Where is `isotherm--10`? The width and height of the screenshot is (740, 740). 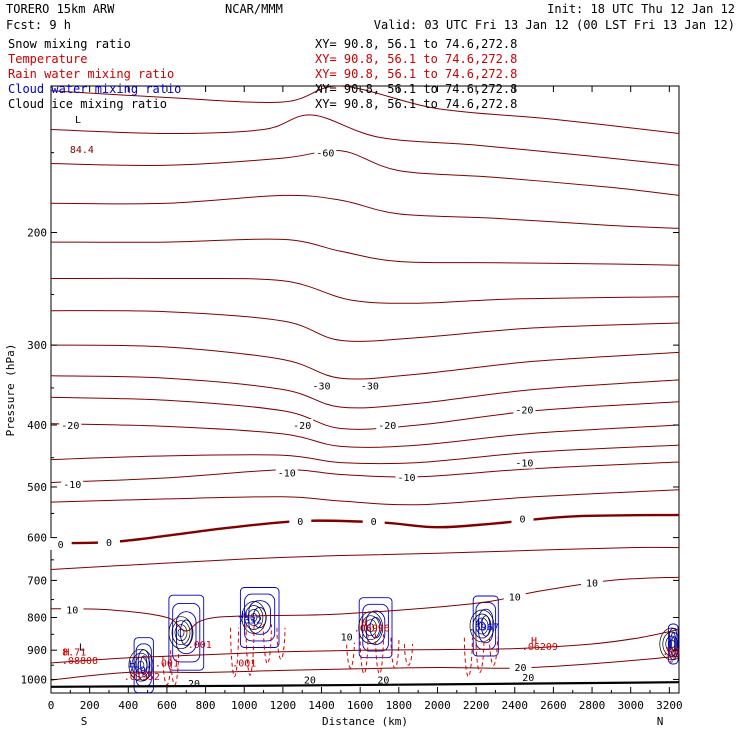
isotherm--10 is located at coordinates (365, 472).